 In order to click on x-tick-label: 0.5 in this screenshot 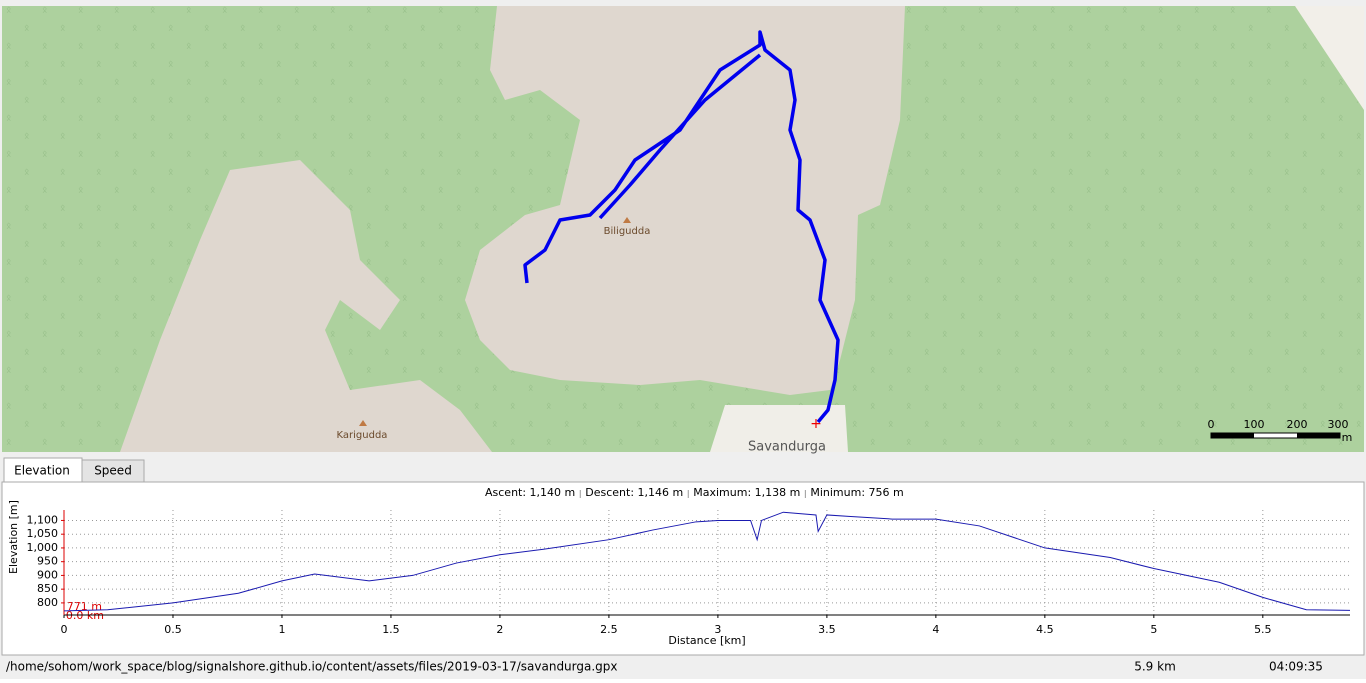, I will do `click(173, 629)`.